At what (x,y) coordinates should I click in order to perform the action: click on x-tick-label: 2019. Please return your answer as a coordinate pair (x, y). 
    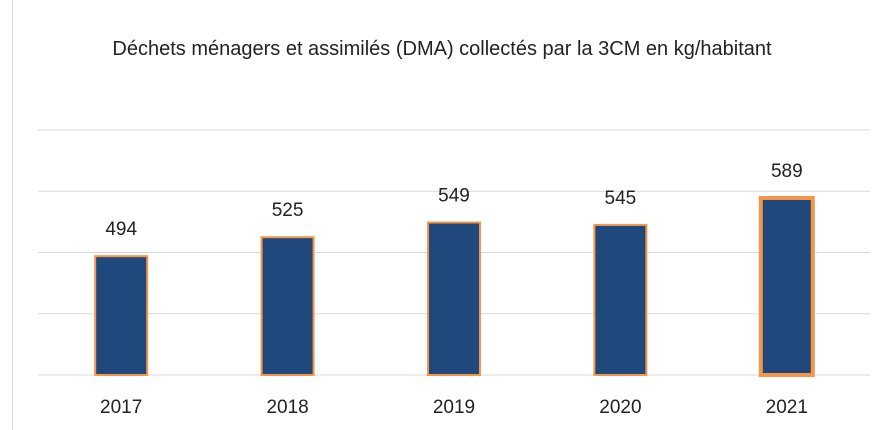
    Looking at the image, I should click on (454, 407).